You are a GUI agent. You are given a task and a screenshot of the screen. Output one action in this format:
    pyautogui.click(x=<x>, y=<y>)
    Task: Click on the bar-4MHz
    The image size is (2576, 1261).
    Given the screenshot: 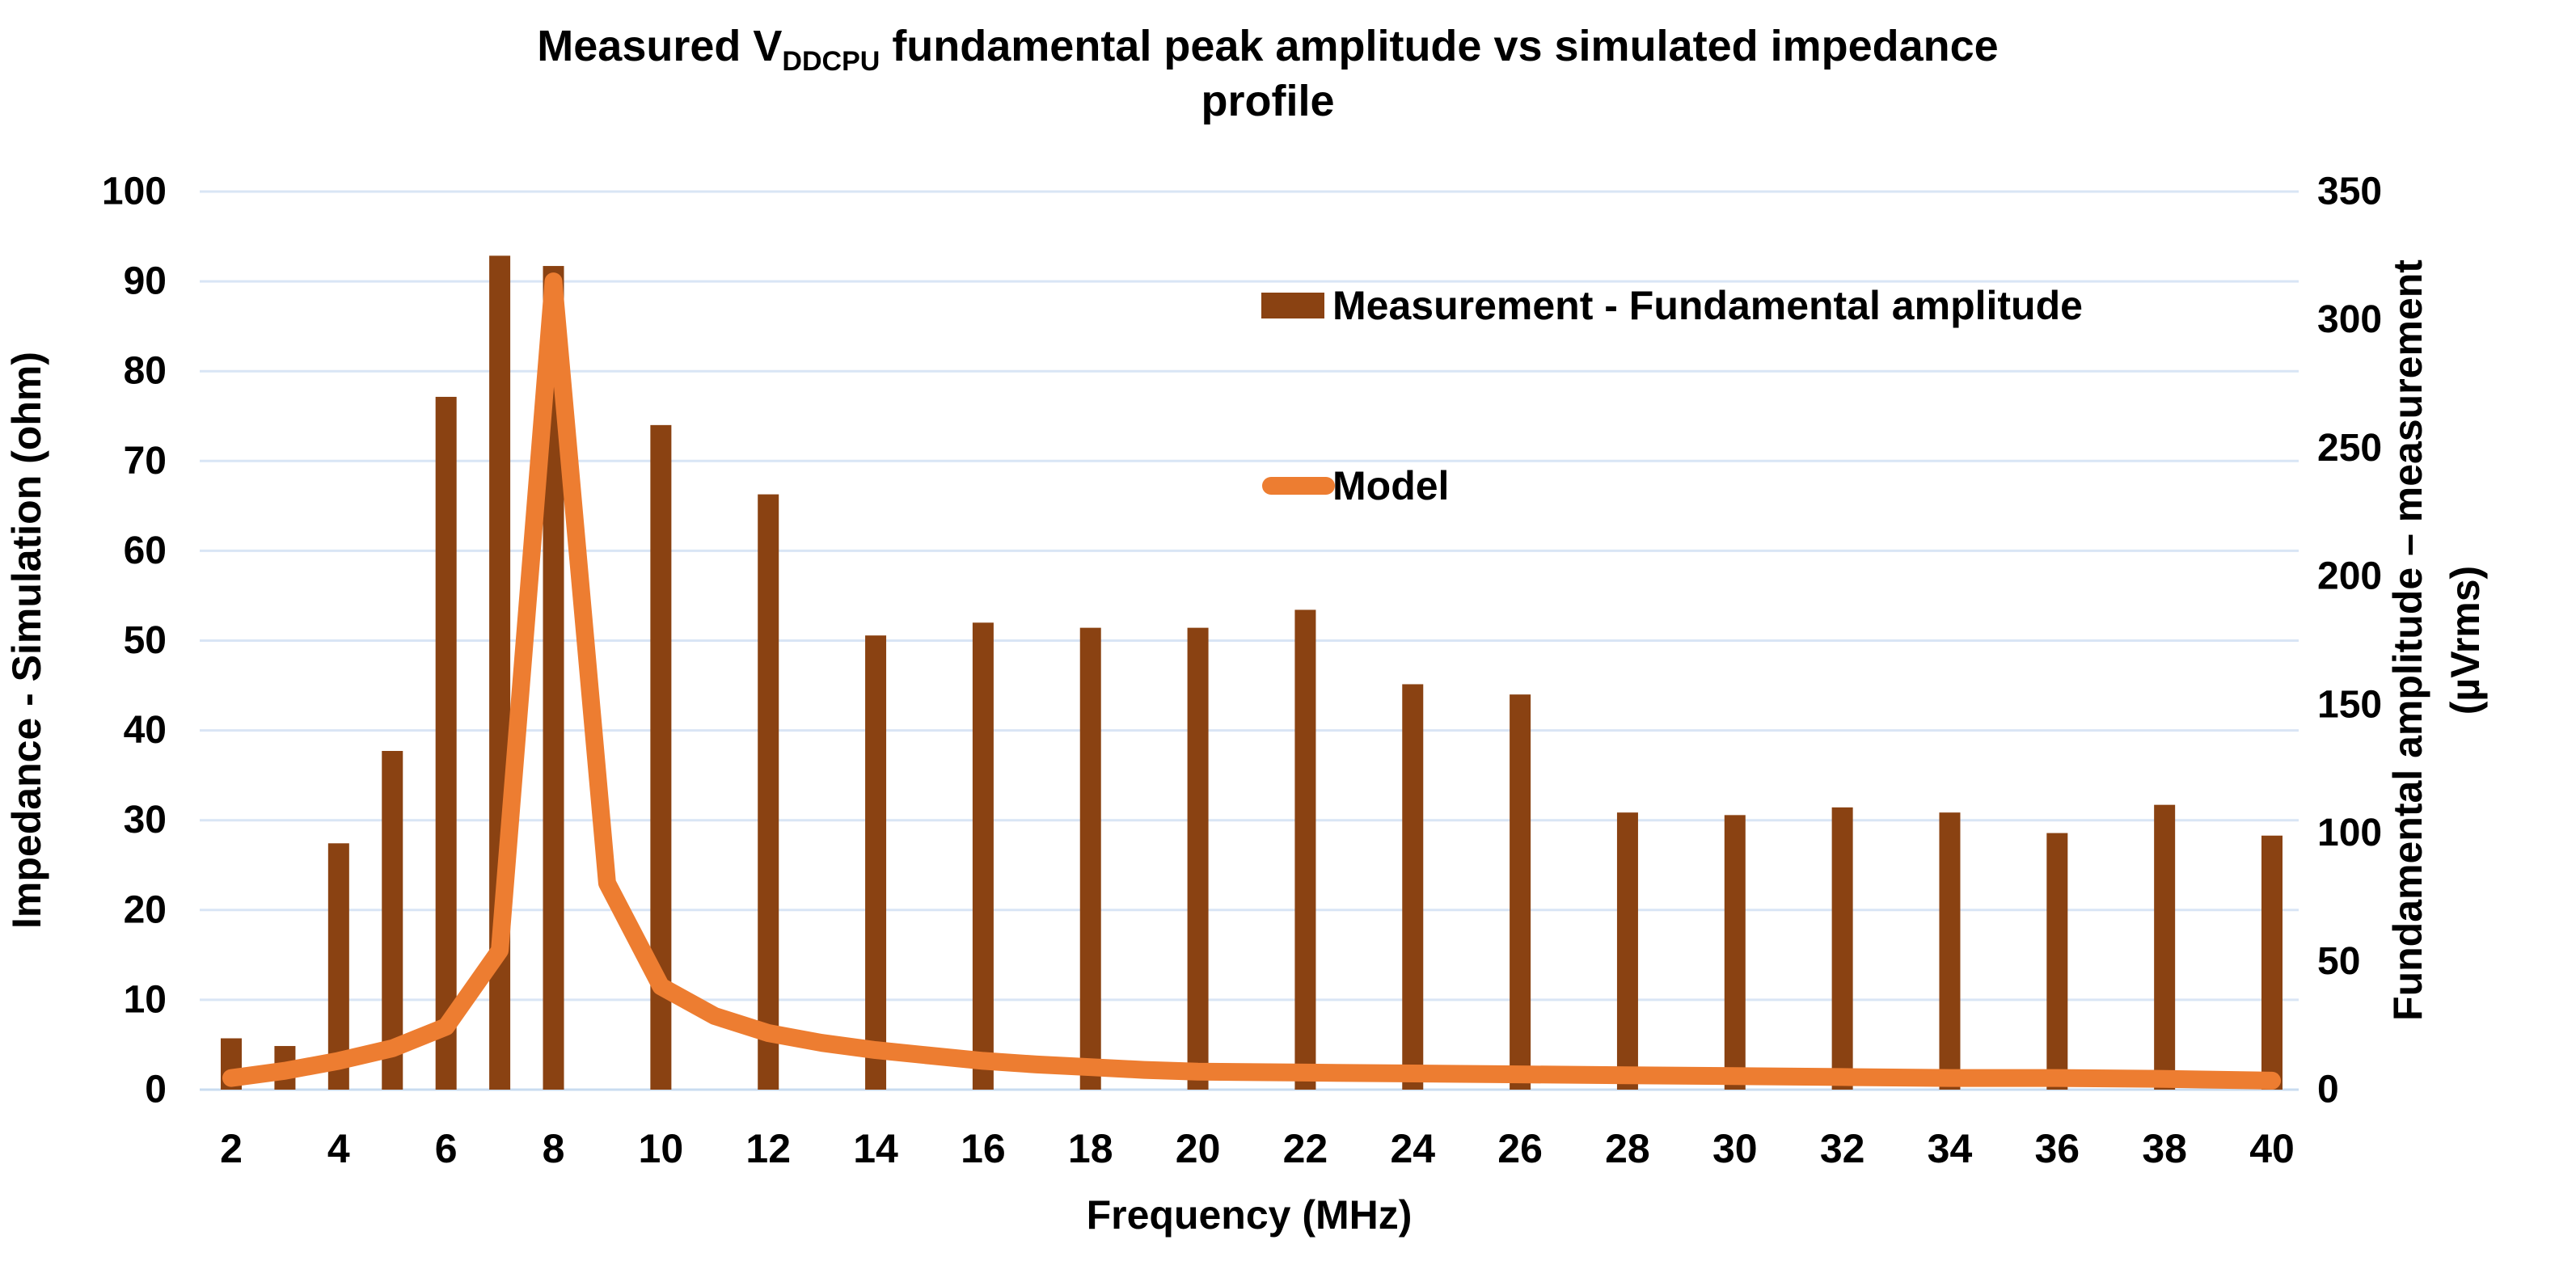 What is the action you would take?
    pyautogui.click(x=338, y=967)
    